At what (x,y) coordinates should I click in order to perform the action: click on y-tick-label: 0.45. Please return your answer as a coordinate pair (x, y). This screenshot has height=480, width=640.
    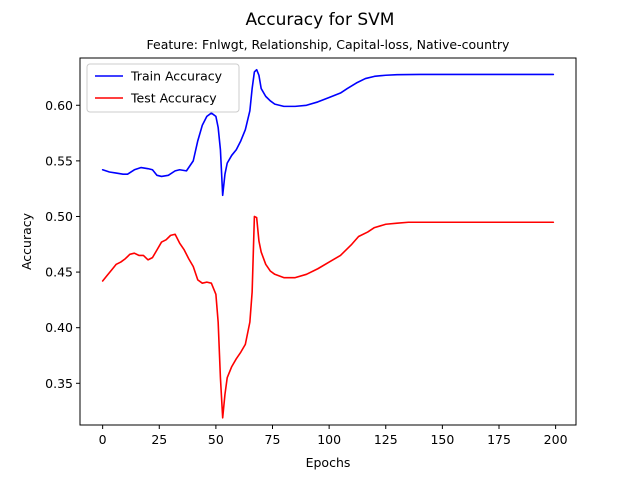
    Looking at the image, I should click on (59, 272).